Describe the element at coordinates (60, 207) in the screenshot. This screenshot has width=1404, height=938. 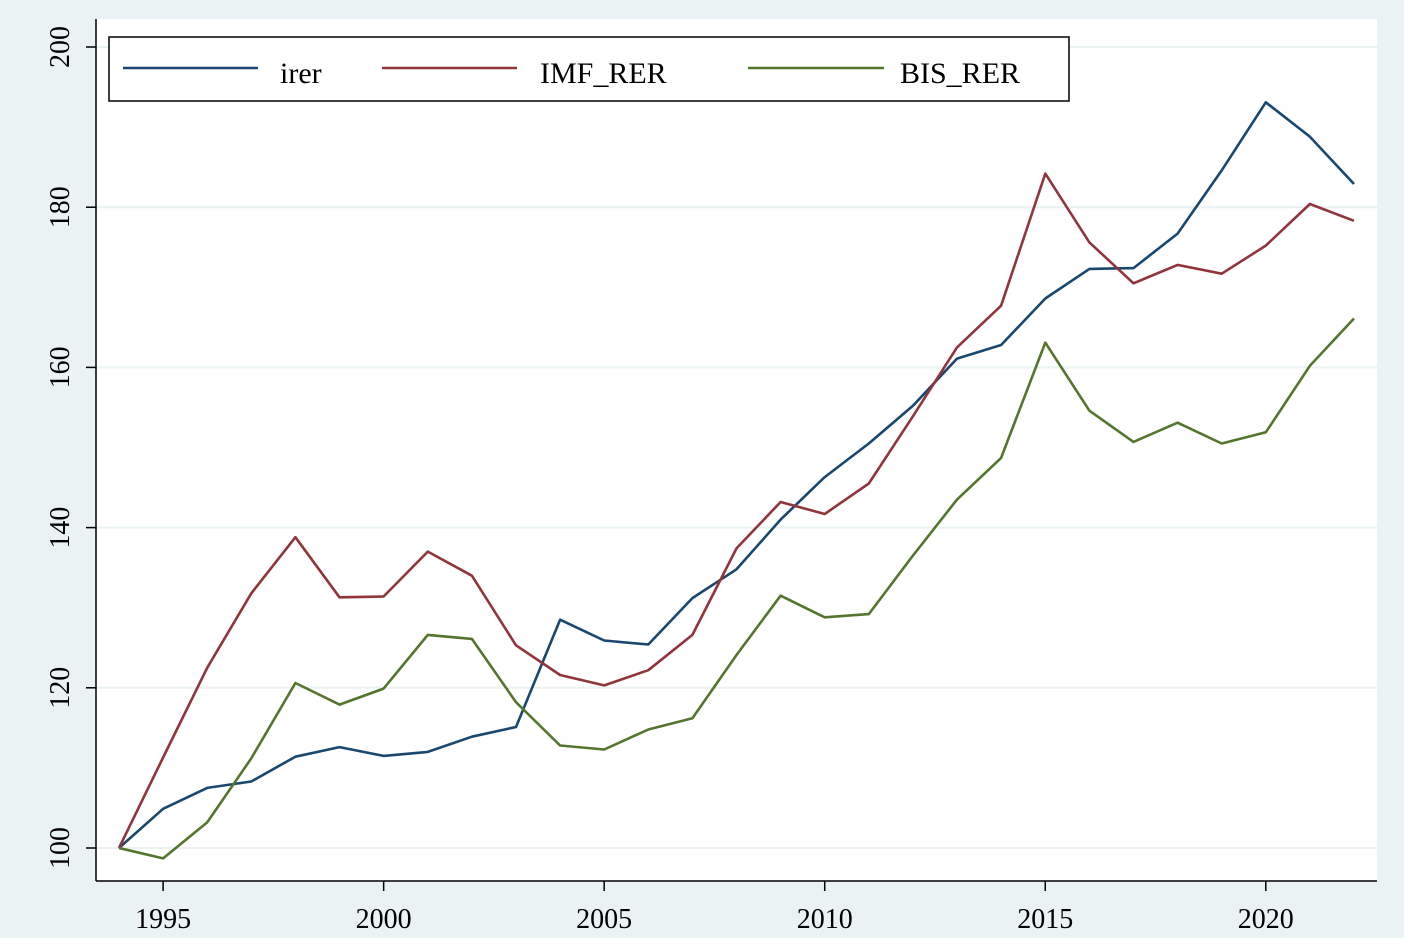
I see `y-tick-label: 180` at that location.